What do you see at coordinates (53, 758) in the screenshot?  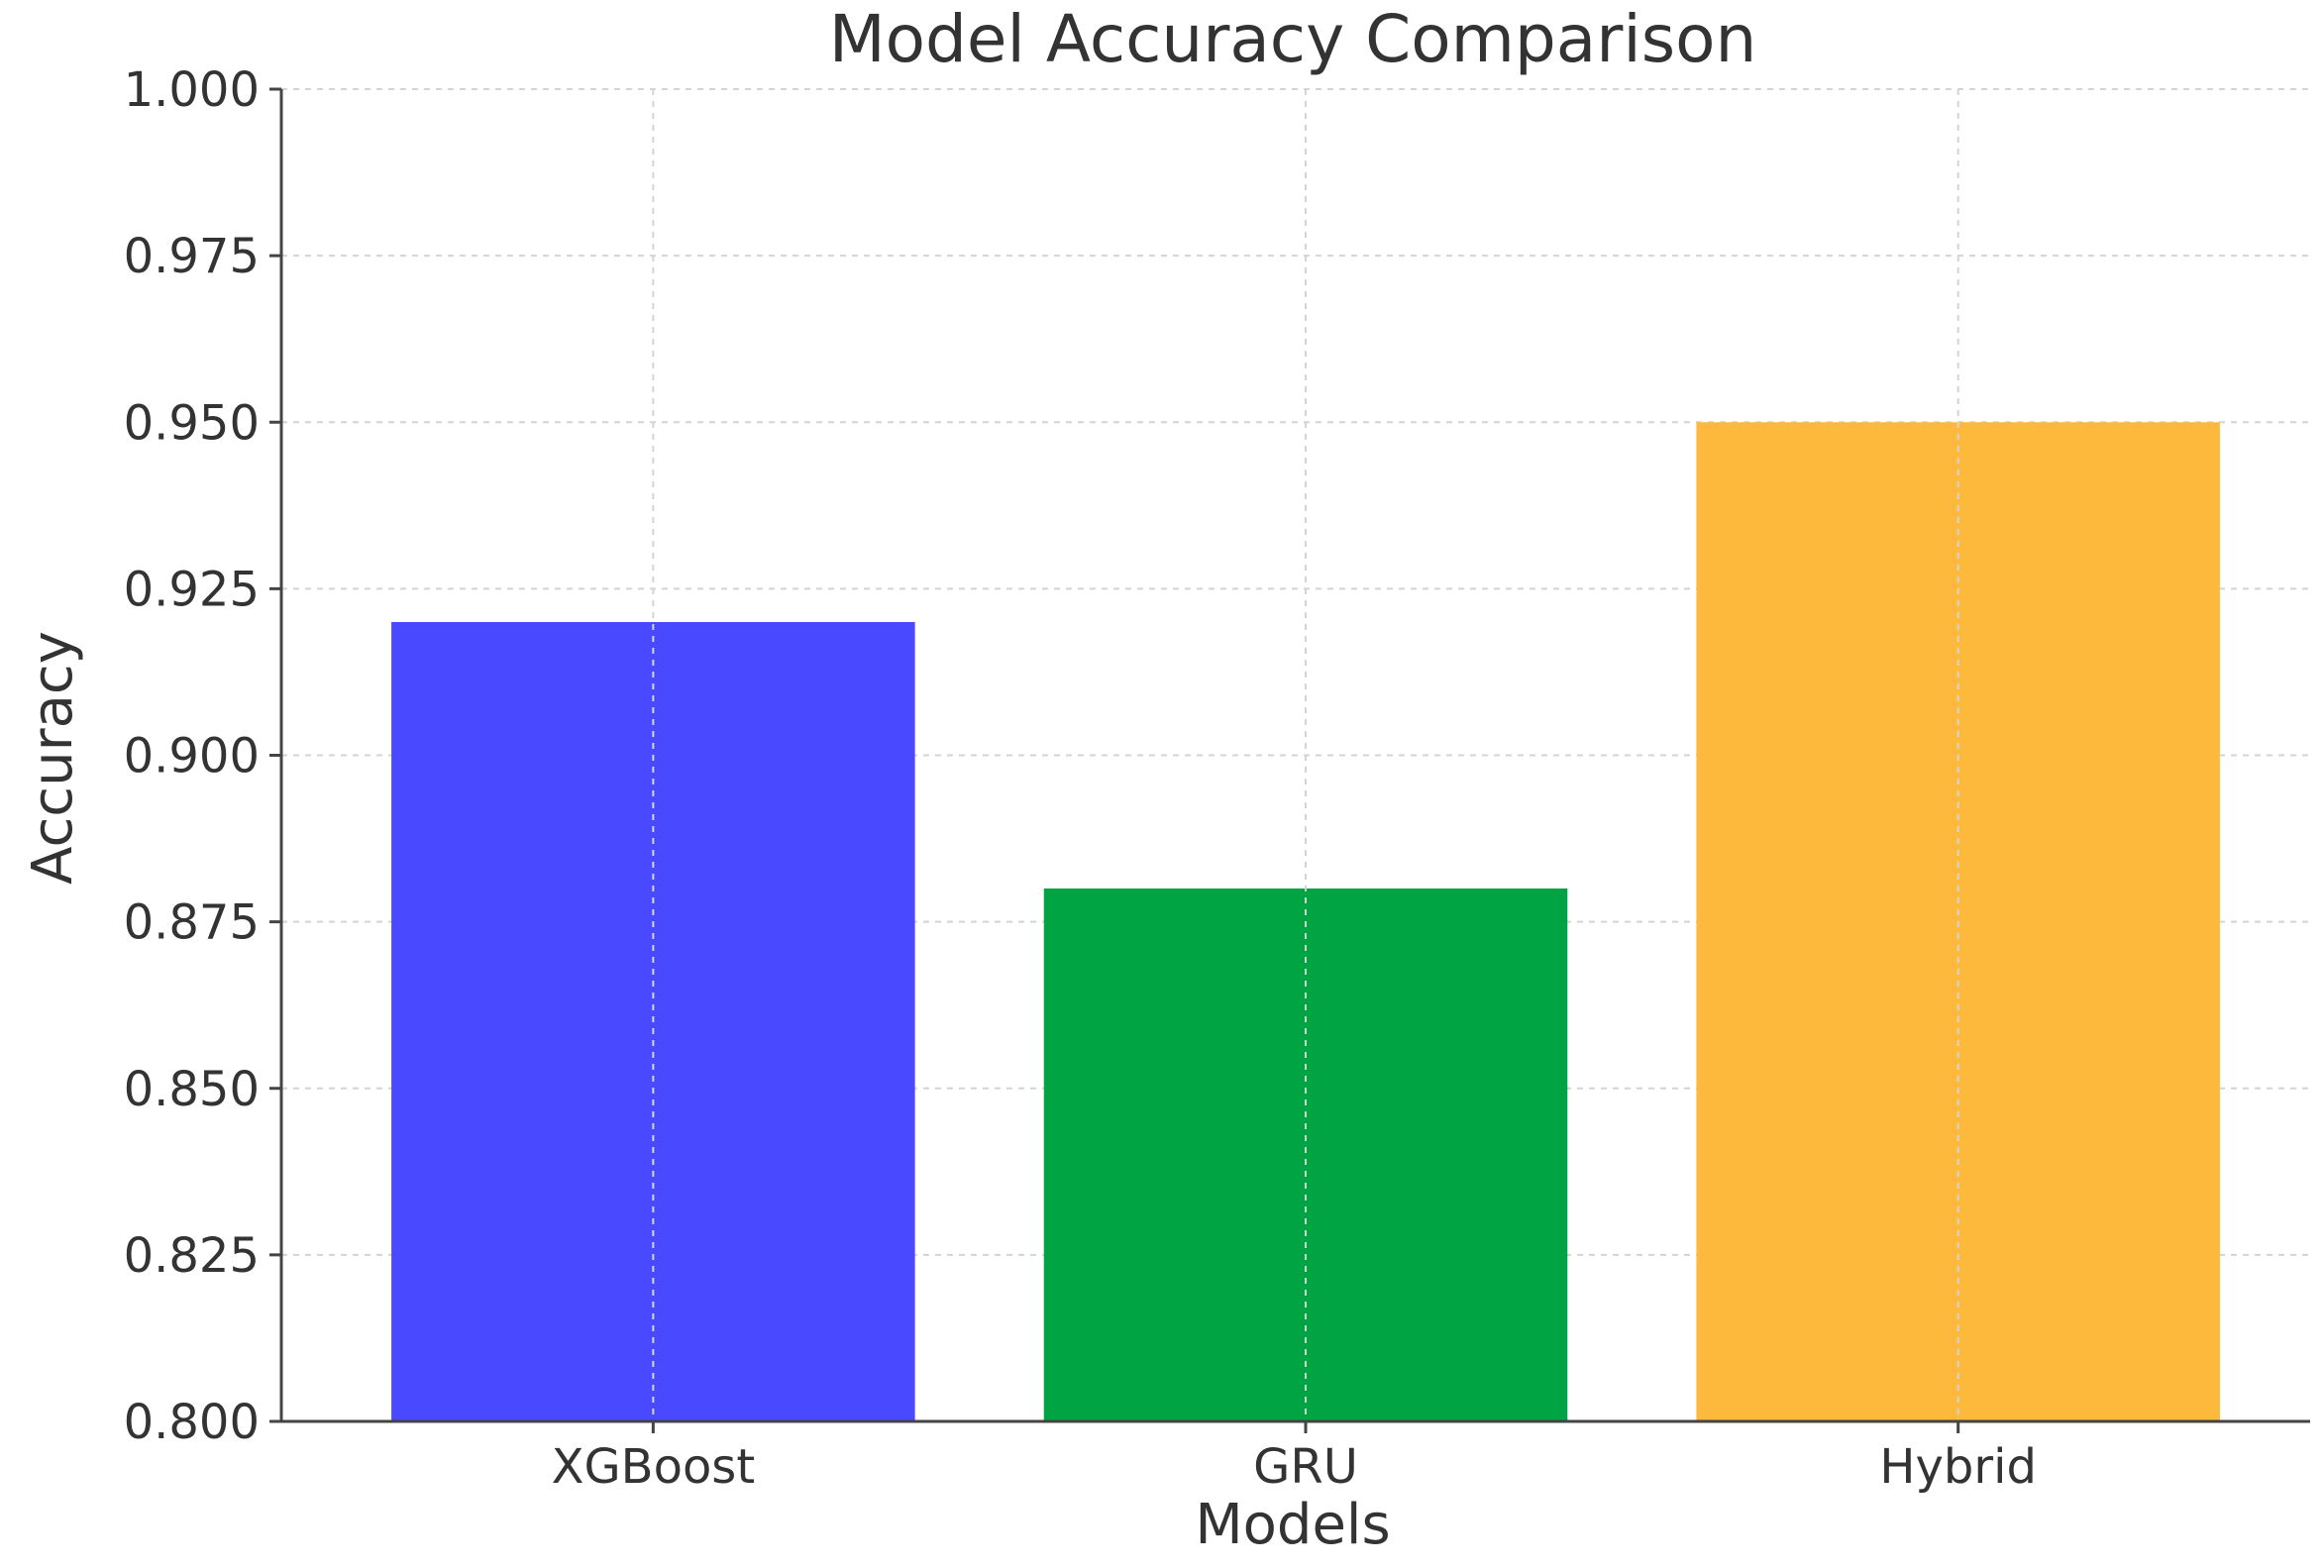 I see `y-axis-label: Accuracy` at bounding box center [53, 758].